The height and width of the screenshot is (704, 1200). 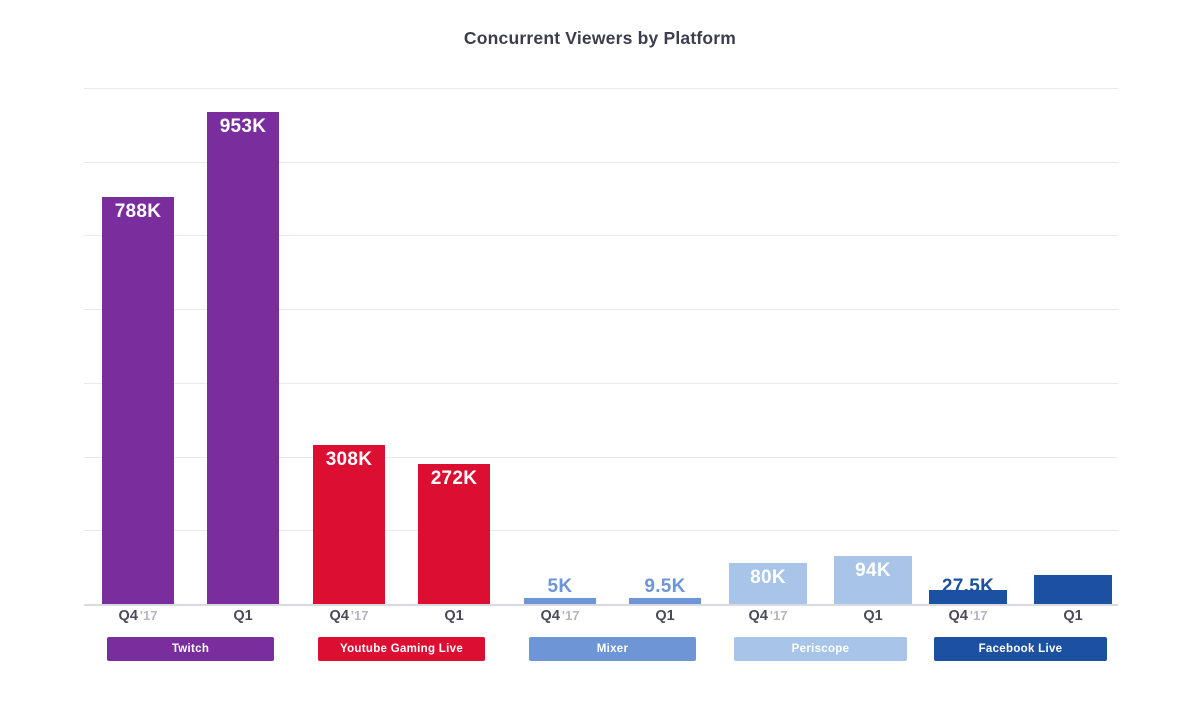 I want to click on chart-title: Concurrent Viewers by Platform, so click(x=600, y=38).